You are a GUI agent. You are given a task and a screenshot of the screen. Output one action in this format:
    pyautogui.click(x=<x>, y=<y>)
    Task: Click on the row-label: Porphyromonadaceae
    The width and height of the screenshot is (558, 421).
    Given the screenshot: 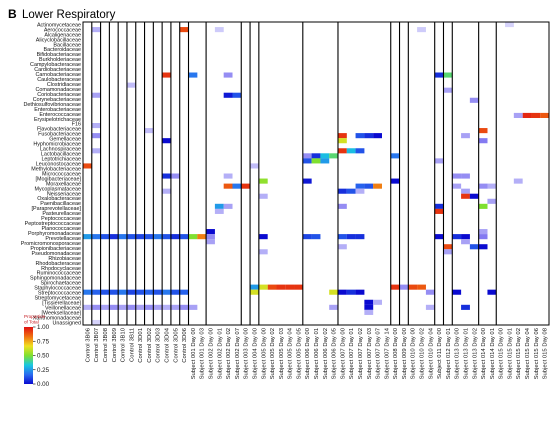 What is the action you would take?
    pyautogui.click(x=54, y=234)
    